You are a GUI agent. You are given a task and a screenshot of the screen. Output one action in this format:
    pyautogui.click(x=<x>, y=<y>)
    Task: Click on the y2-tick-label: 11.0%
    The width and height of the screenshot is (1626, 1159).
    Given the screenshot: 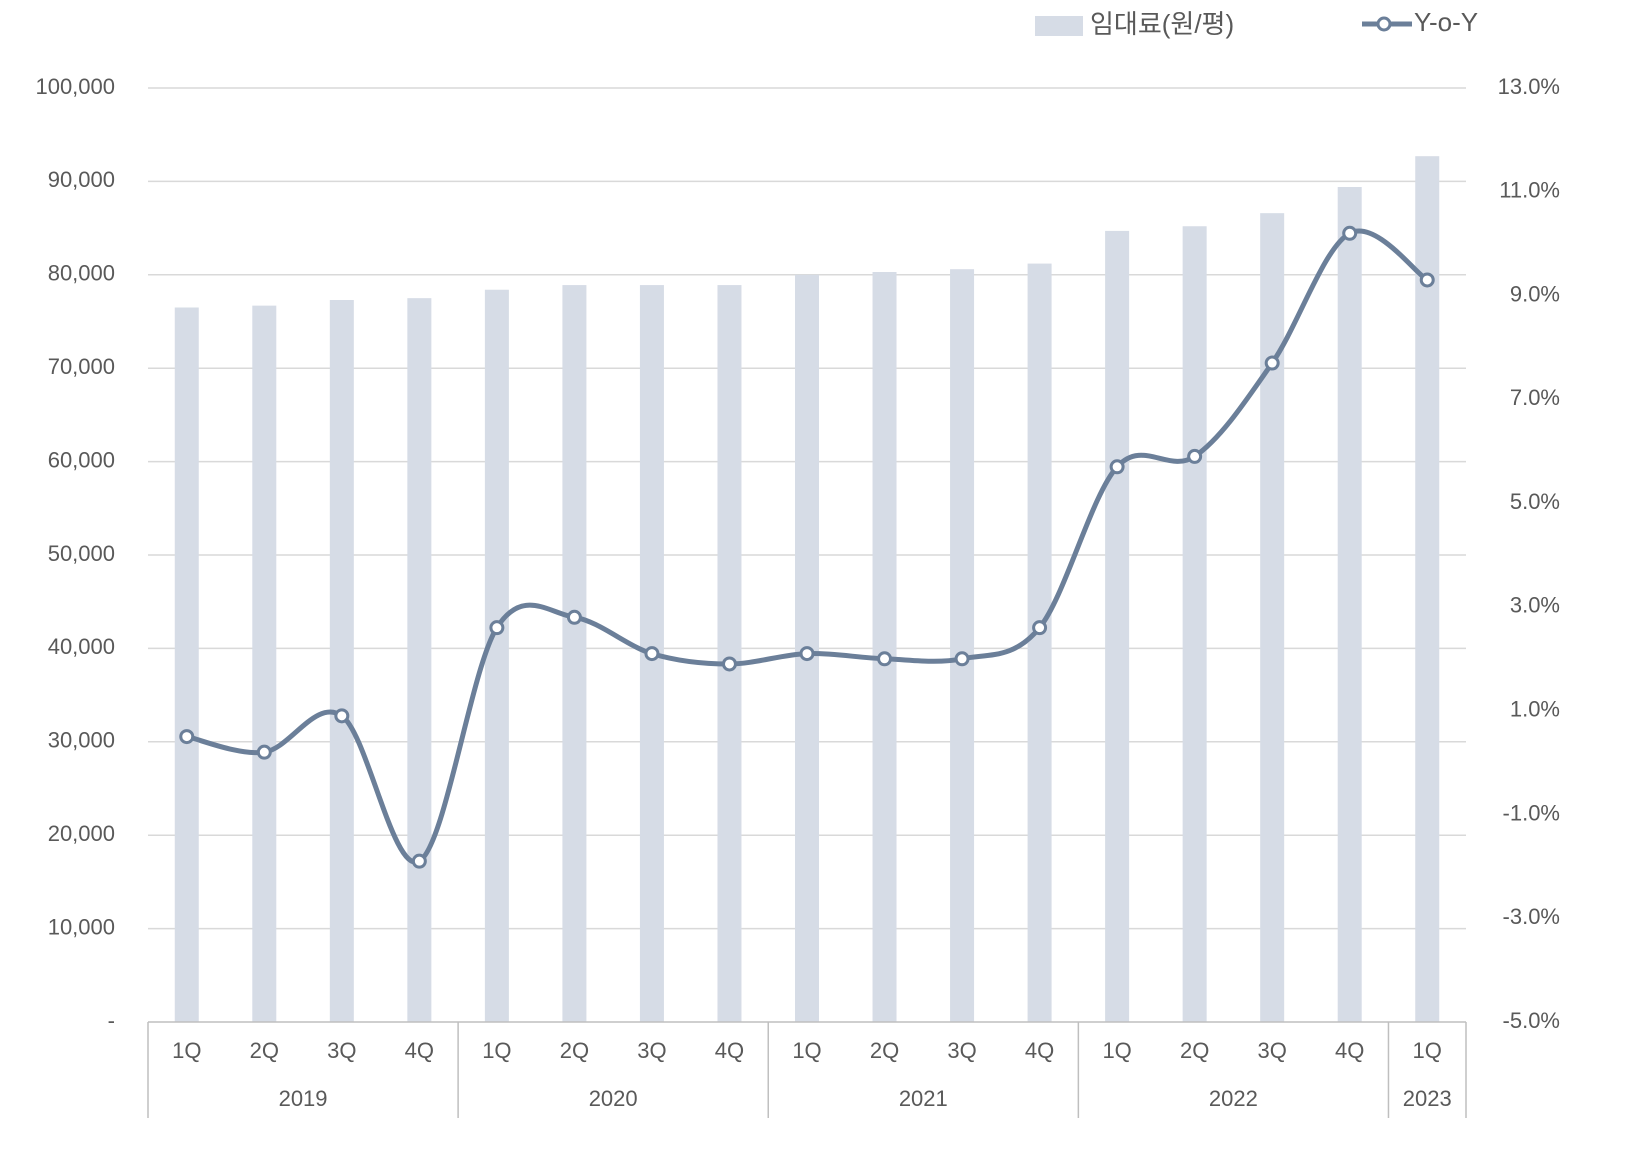 What is the action you would take?
    pyautogui.click(x=1529, y=190)
    